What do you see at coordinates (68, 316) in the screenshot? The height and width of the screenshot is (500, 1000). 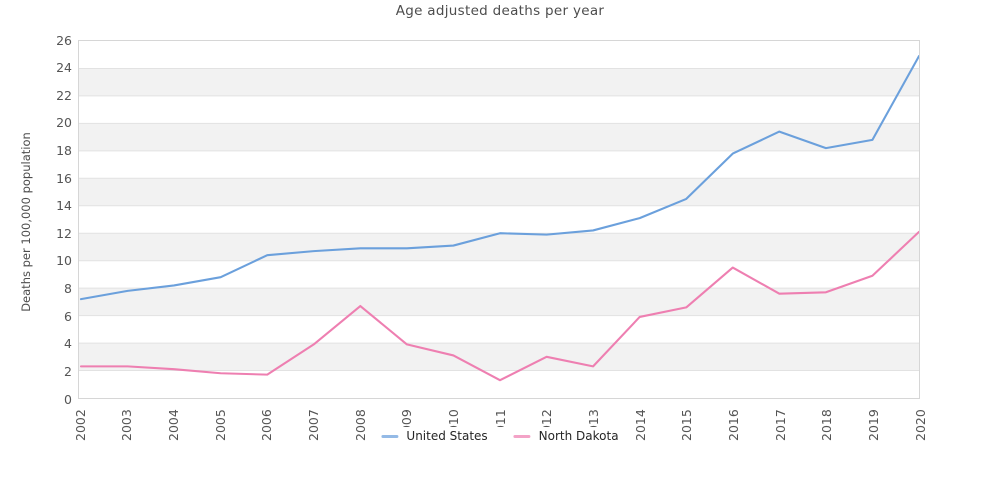 I see `y-tick-label: 6` at bounding box center [68, 316].